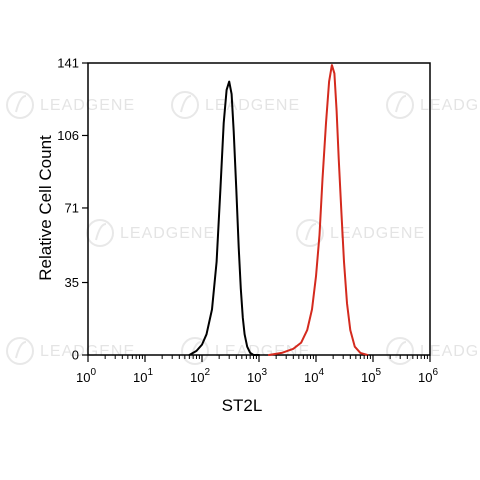 Image resolution: width=480 pixels, height=480 pixels. What do you see at coordinates (86, 376) in the screenshot?
I see `x-tick-label: 10⁰` at bounding box center [86, 376].